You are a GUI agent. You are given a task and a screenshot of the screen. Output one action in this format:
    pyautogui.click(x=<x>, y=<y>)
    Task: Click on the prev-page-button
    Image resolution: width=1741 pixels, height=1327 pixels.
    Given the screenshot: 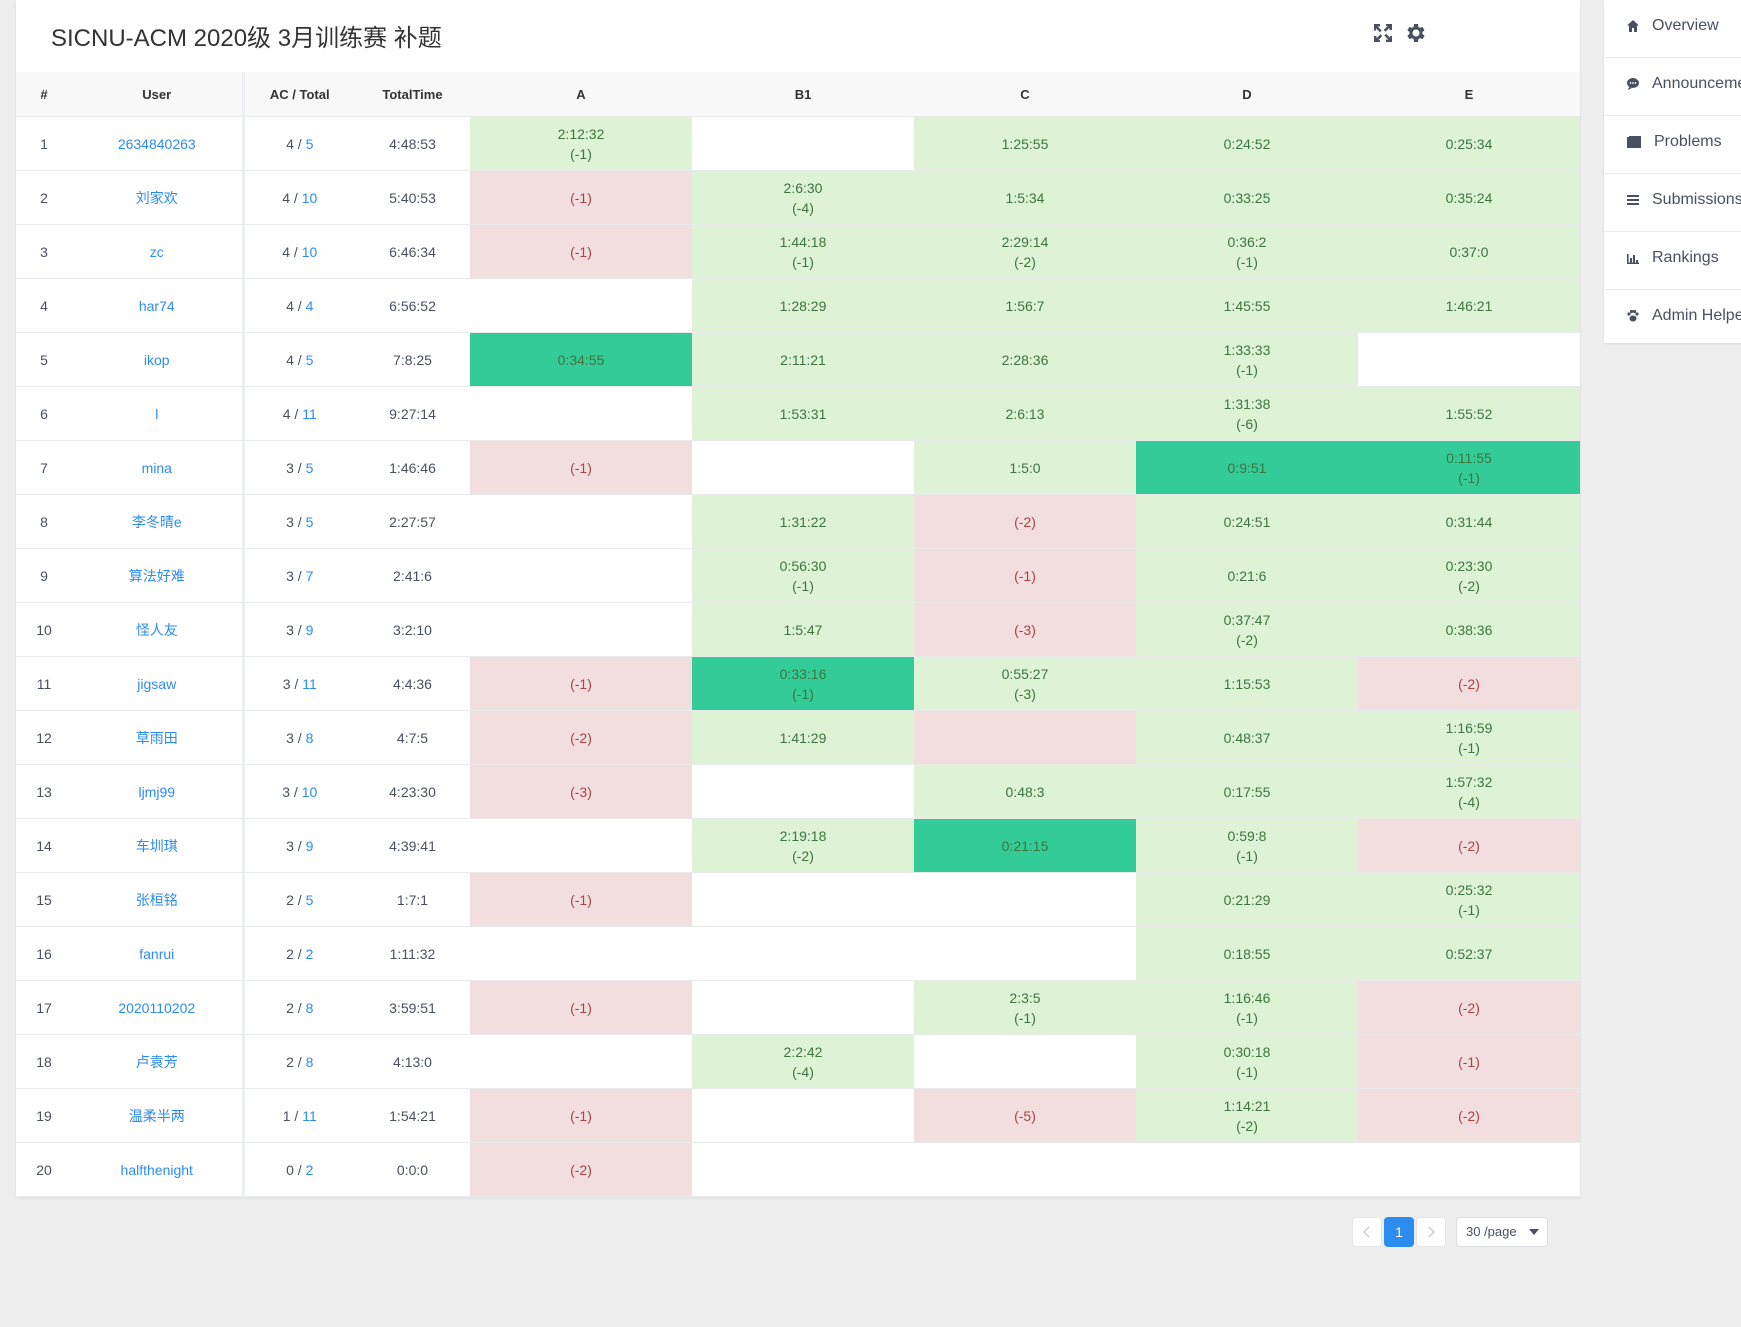 What is the action you would take?
    pyautogui.click(x=1367, y=1232)
    